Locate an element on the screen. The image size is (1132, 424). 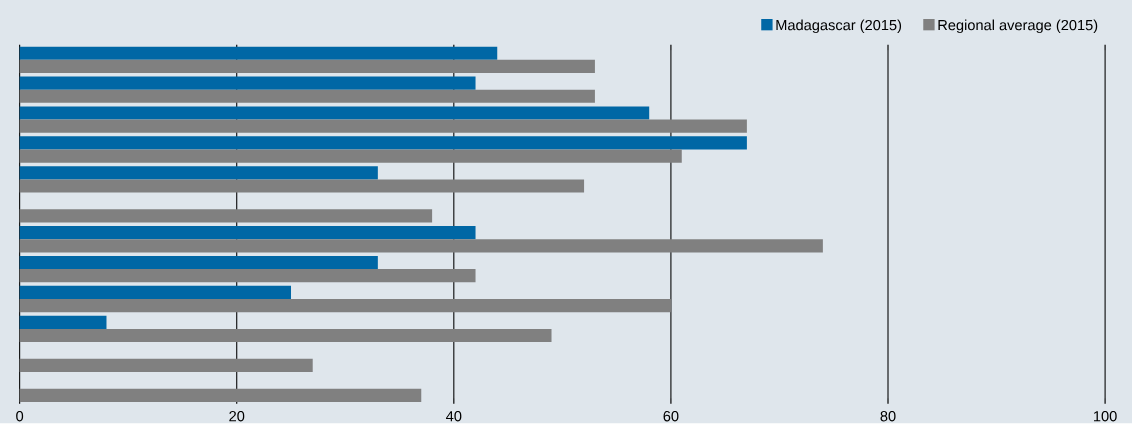
legend-label: Regional average (2015) is located at coordinates (1018, 26).